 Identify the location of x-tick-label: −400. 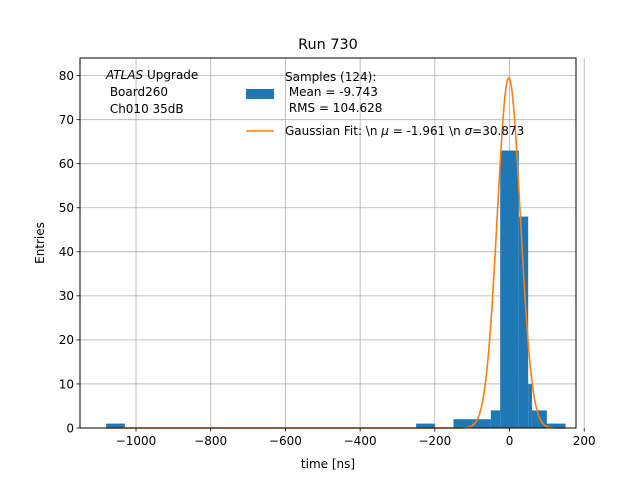
(360, 441).